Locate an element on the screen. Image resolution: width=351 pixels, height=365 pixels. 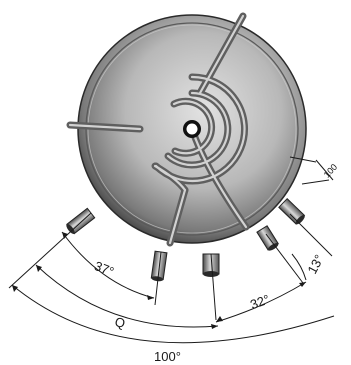
length-label-100: 100 is located at coordinates (330, 171).